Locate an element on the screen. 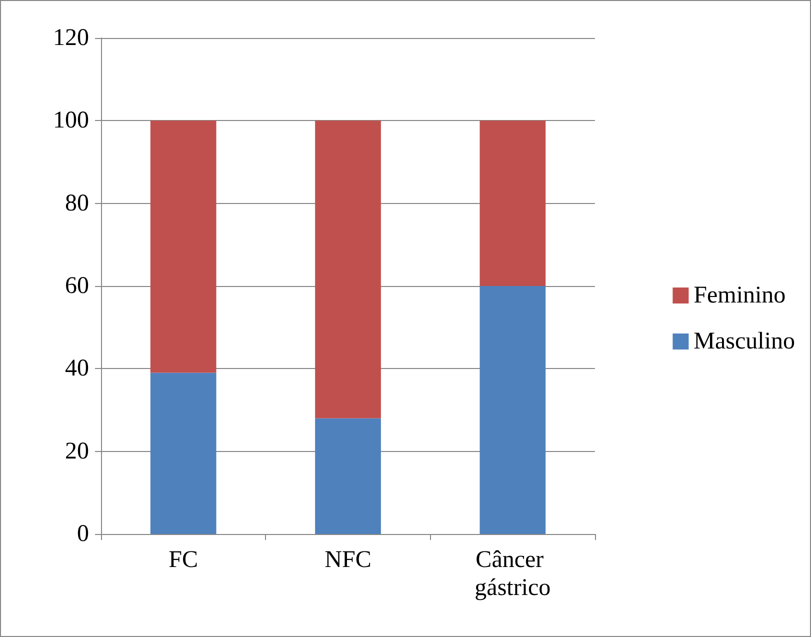 Image resolution: width=811 pixels, height=637 pixels. y-tick-label: 120 is located at coordinates (71, 38).